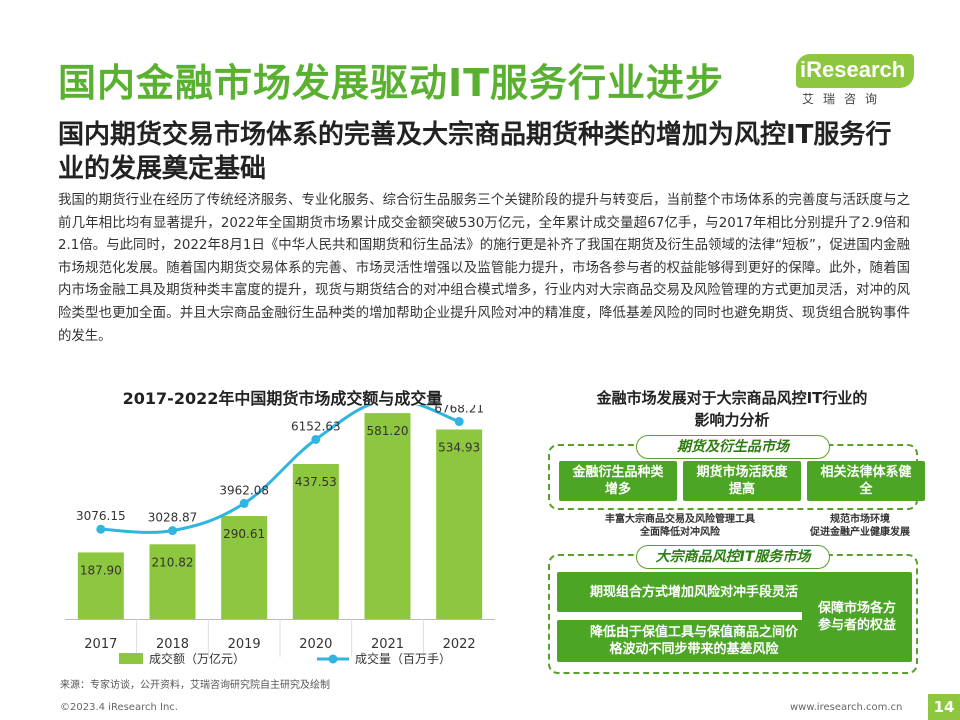  Describe the element at coordinates (173, 518) in the screenshot. I see `line-label-2018: 3028.87` at that location.